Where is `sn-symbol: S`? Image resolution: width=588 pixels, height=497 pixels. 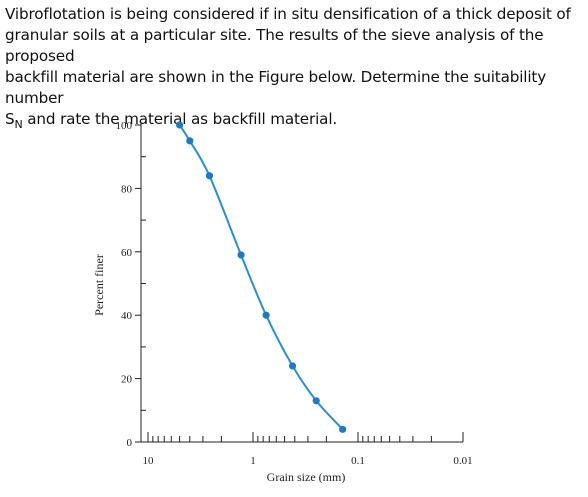
sn-symbol: S is located at coordinates (10, 119).